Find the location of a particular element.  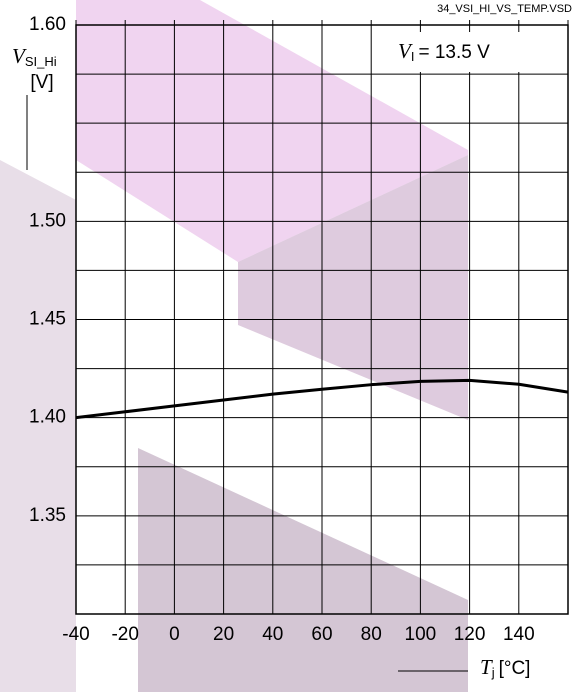

data-line is located at coordinates (322, 399).